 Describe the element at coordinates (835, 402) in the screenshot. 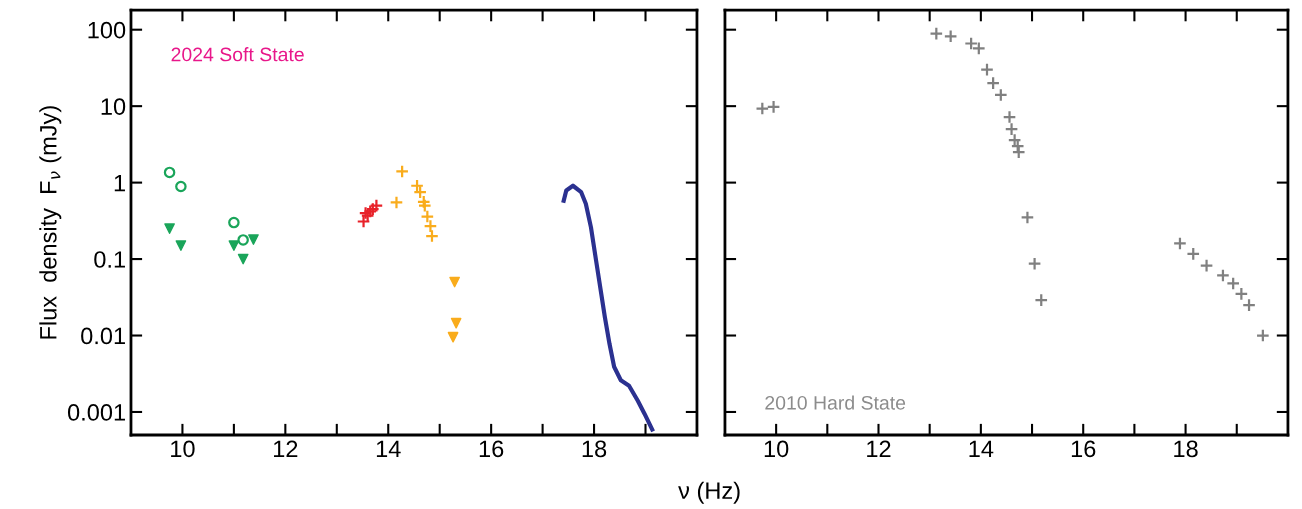

I see `annotation: 2010 Hard State` at that location.